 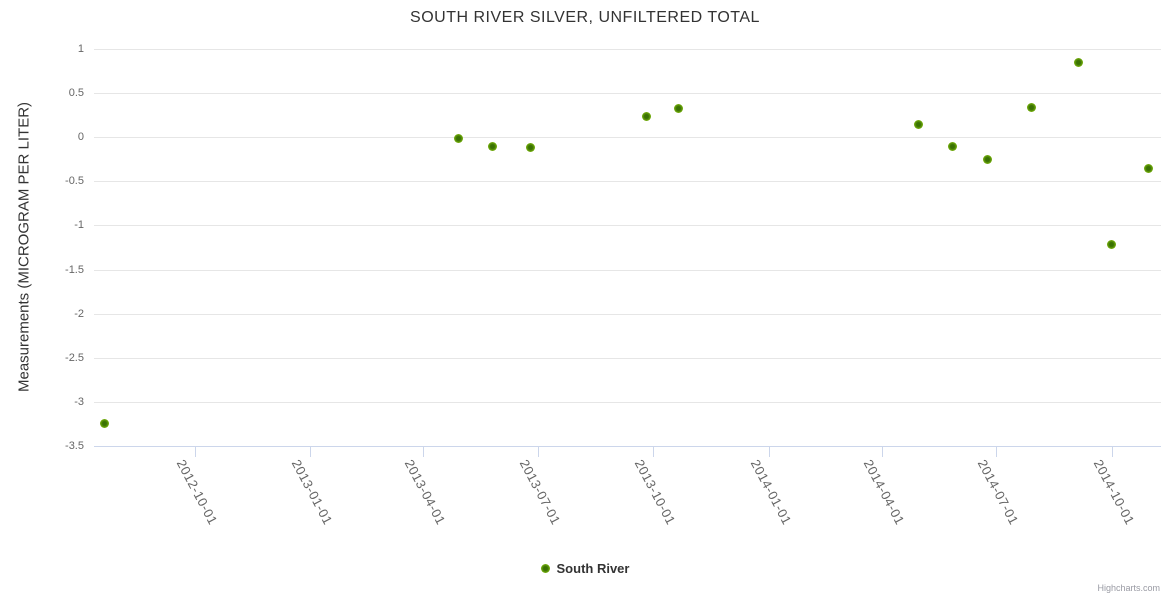 What do you see at coordinates (80, 137) in the screenshot?
I see `y-axis-label: 0` at bounding box center [80, 137].